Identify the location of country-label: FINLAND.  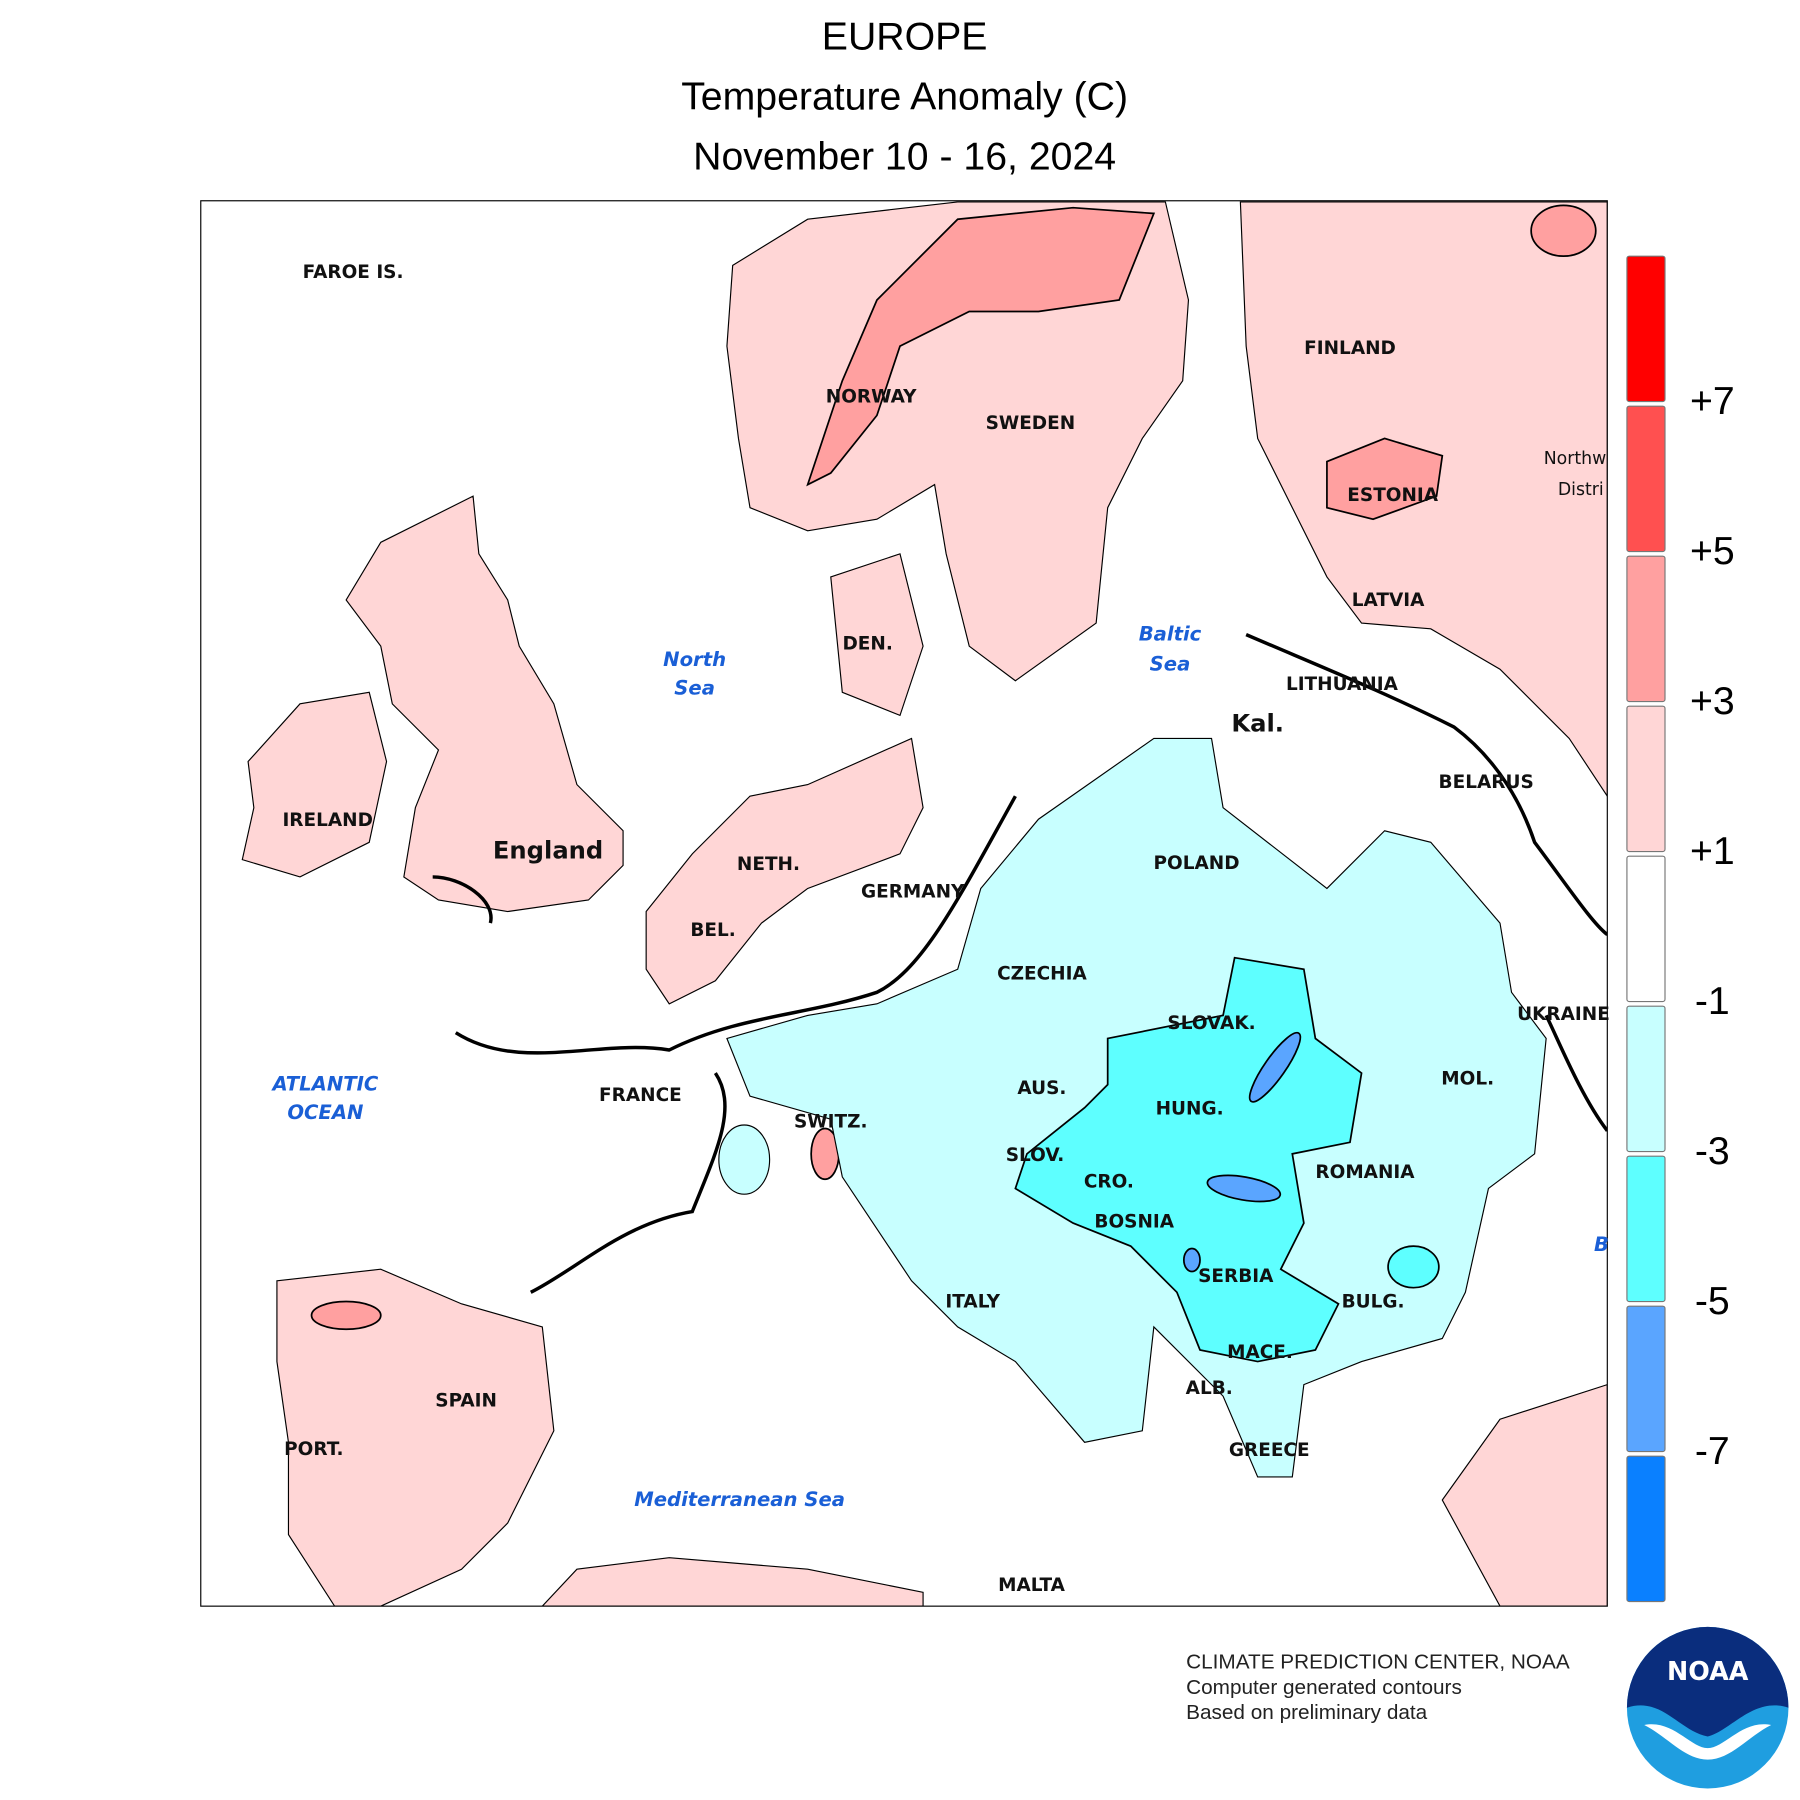
(1350, 348).